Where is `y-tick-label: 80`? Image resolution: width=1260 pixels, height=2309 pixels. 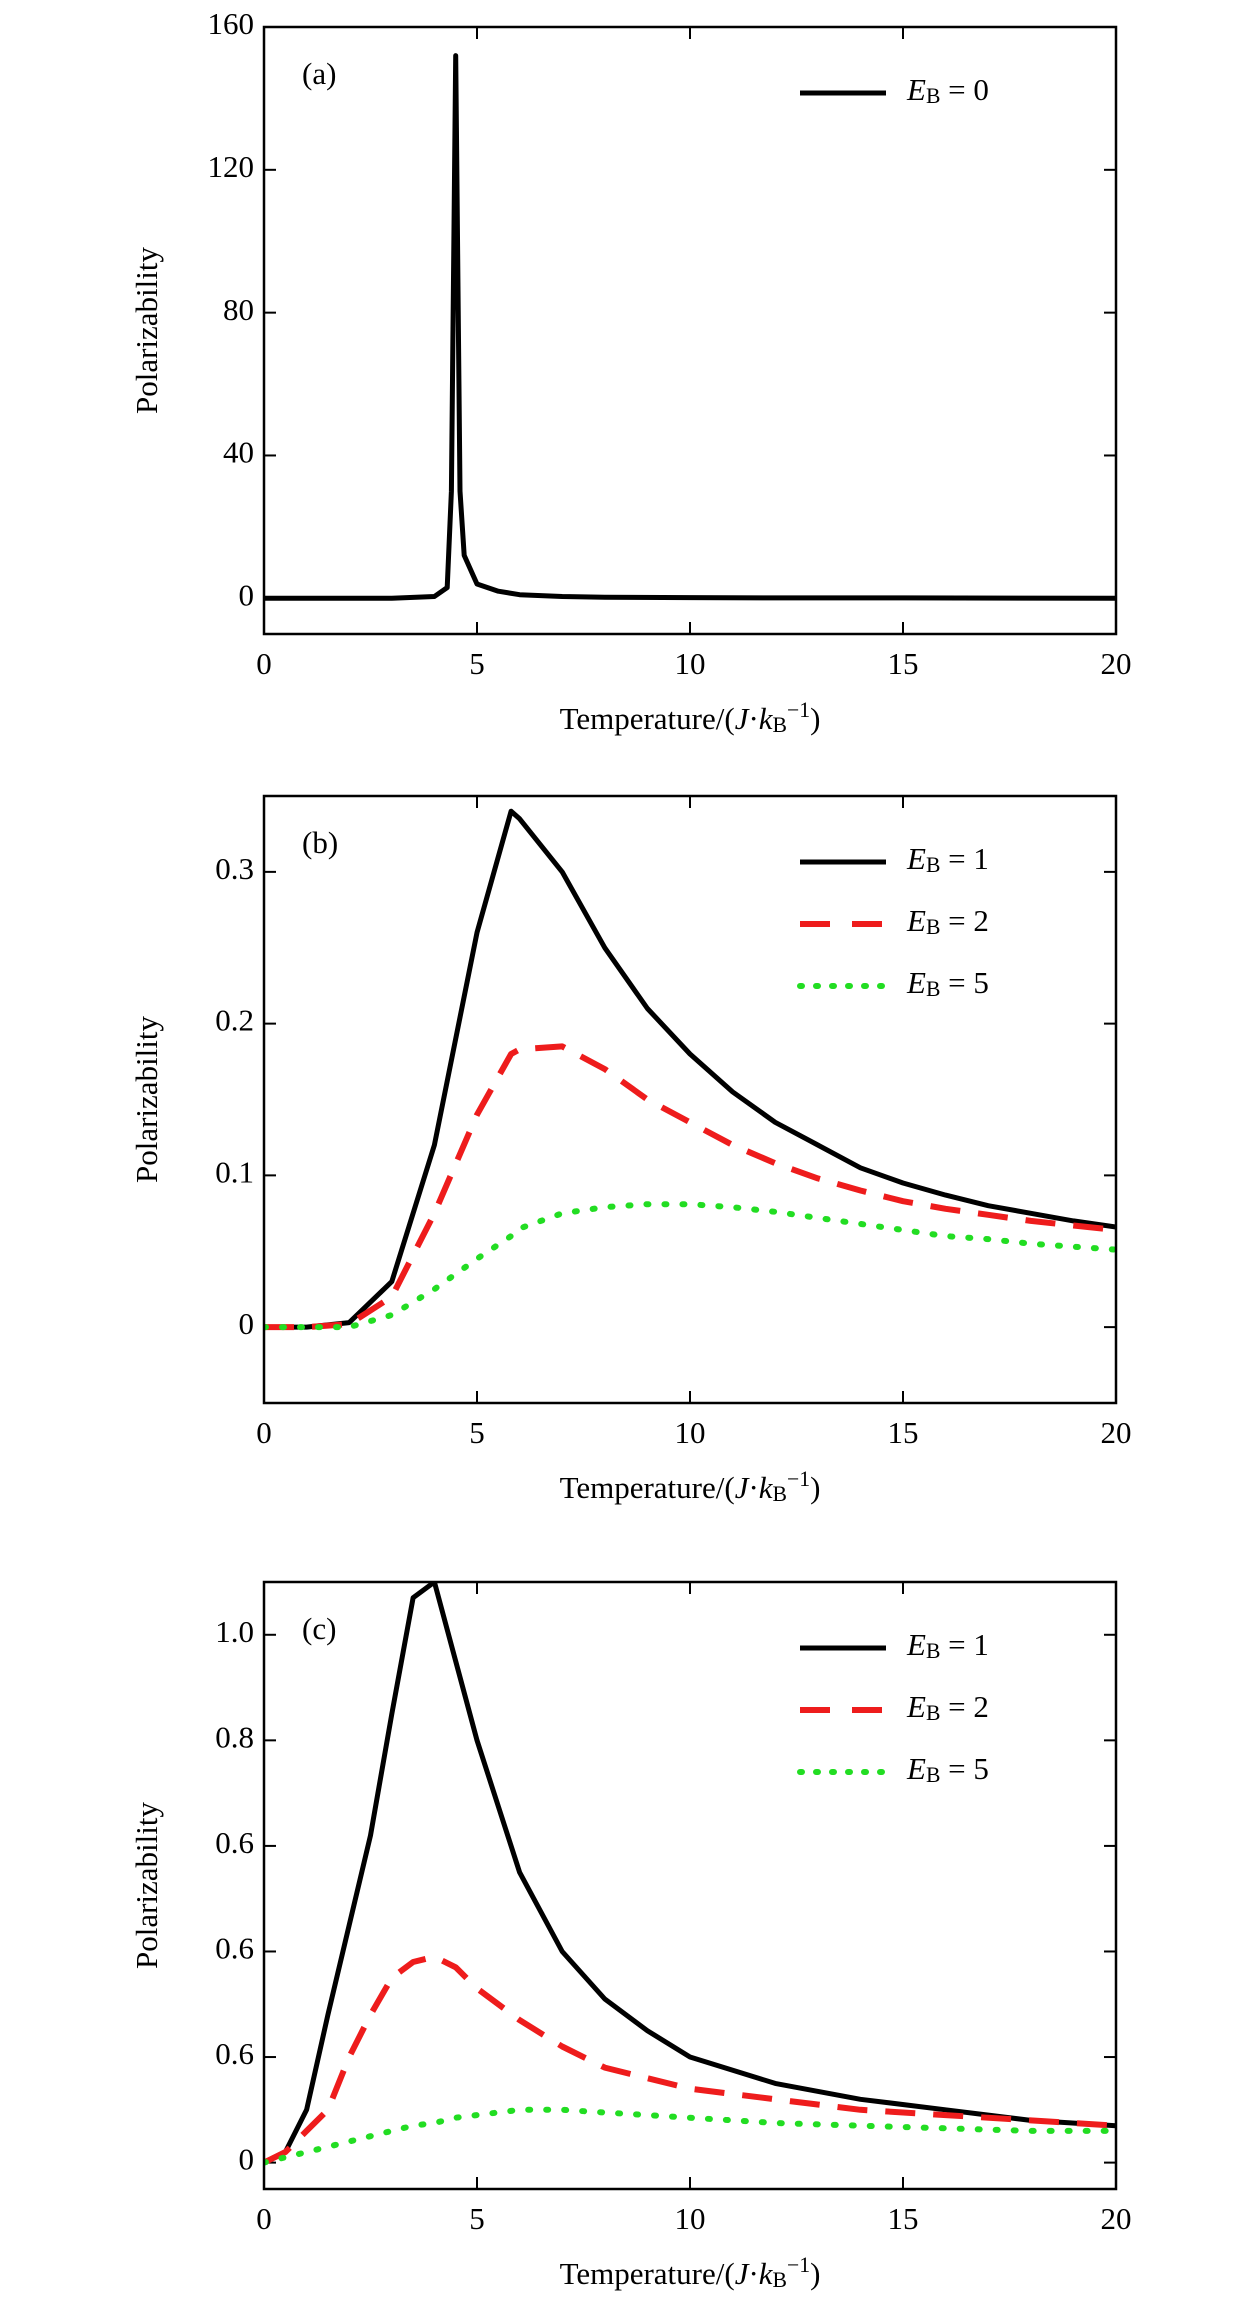 y-tick-label: 80 is located at coordinates (238, 309).